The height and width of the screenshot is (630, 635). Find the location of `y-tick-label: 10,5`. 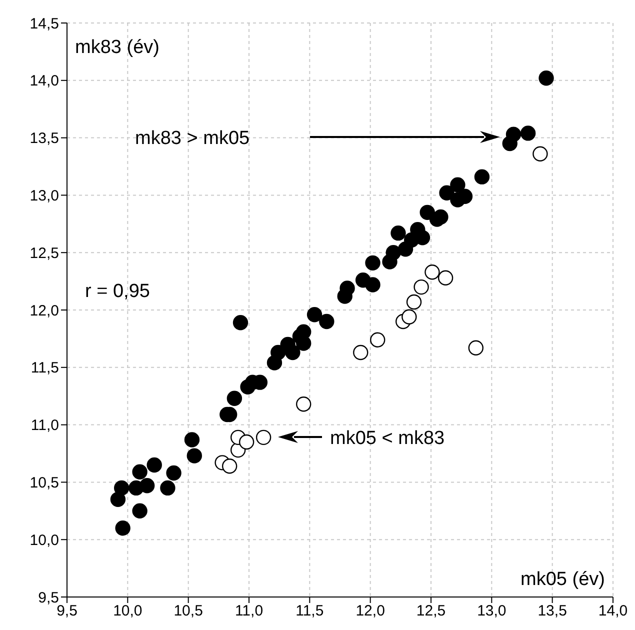

y-tick-label: 10,5 is located at coordinates (44, 483).